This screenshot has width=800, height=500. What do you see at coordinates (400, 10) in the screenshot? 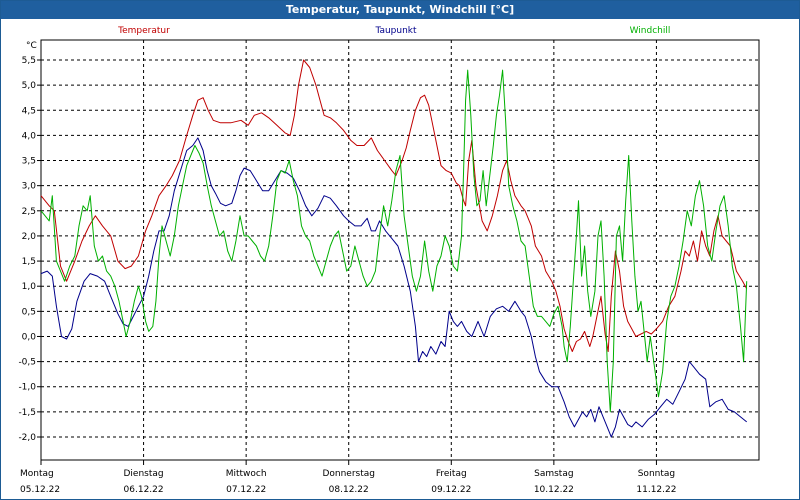
I see `chart-title: Temperatur, Taupunkt, Windchill [°C]` at bounding box center [400, 10].